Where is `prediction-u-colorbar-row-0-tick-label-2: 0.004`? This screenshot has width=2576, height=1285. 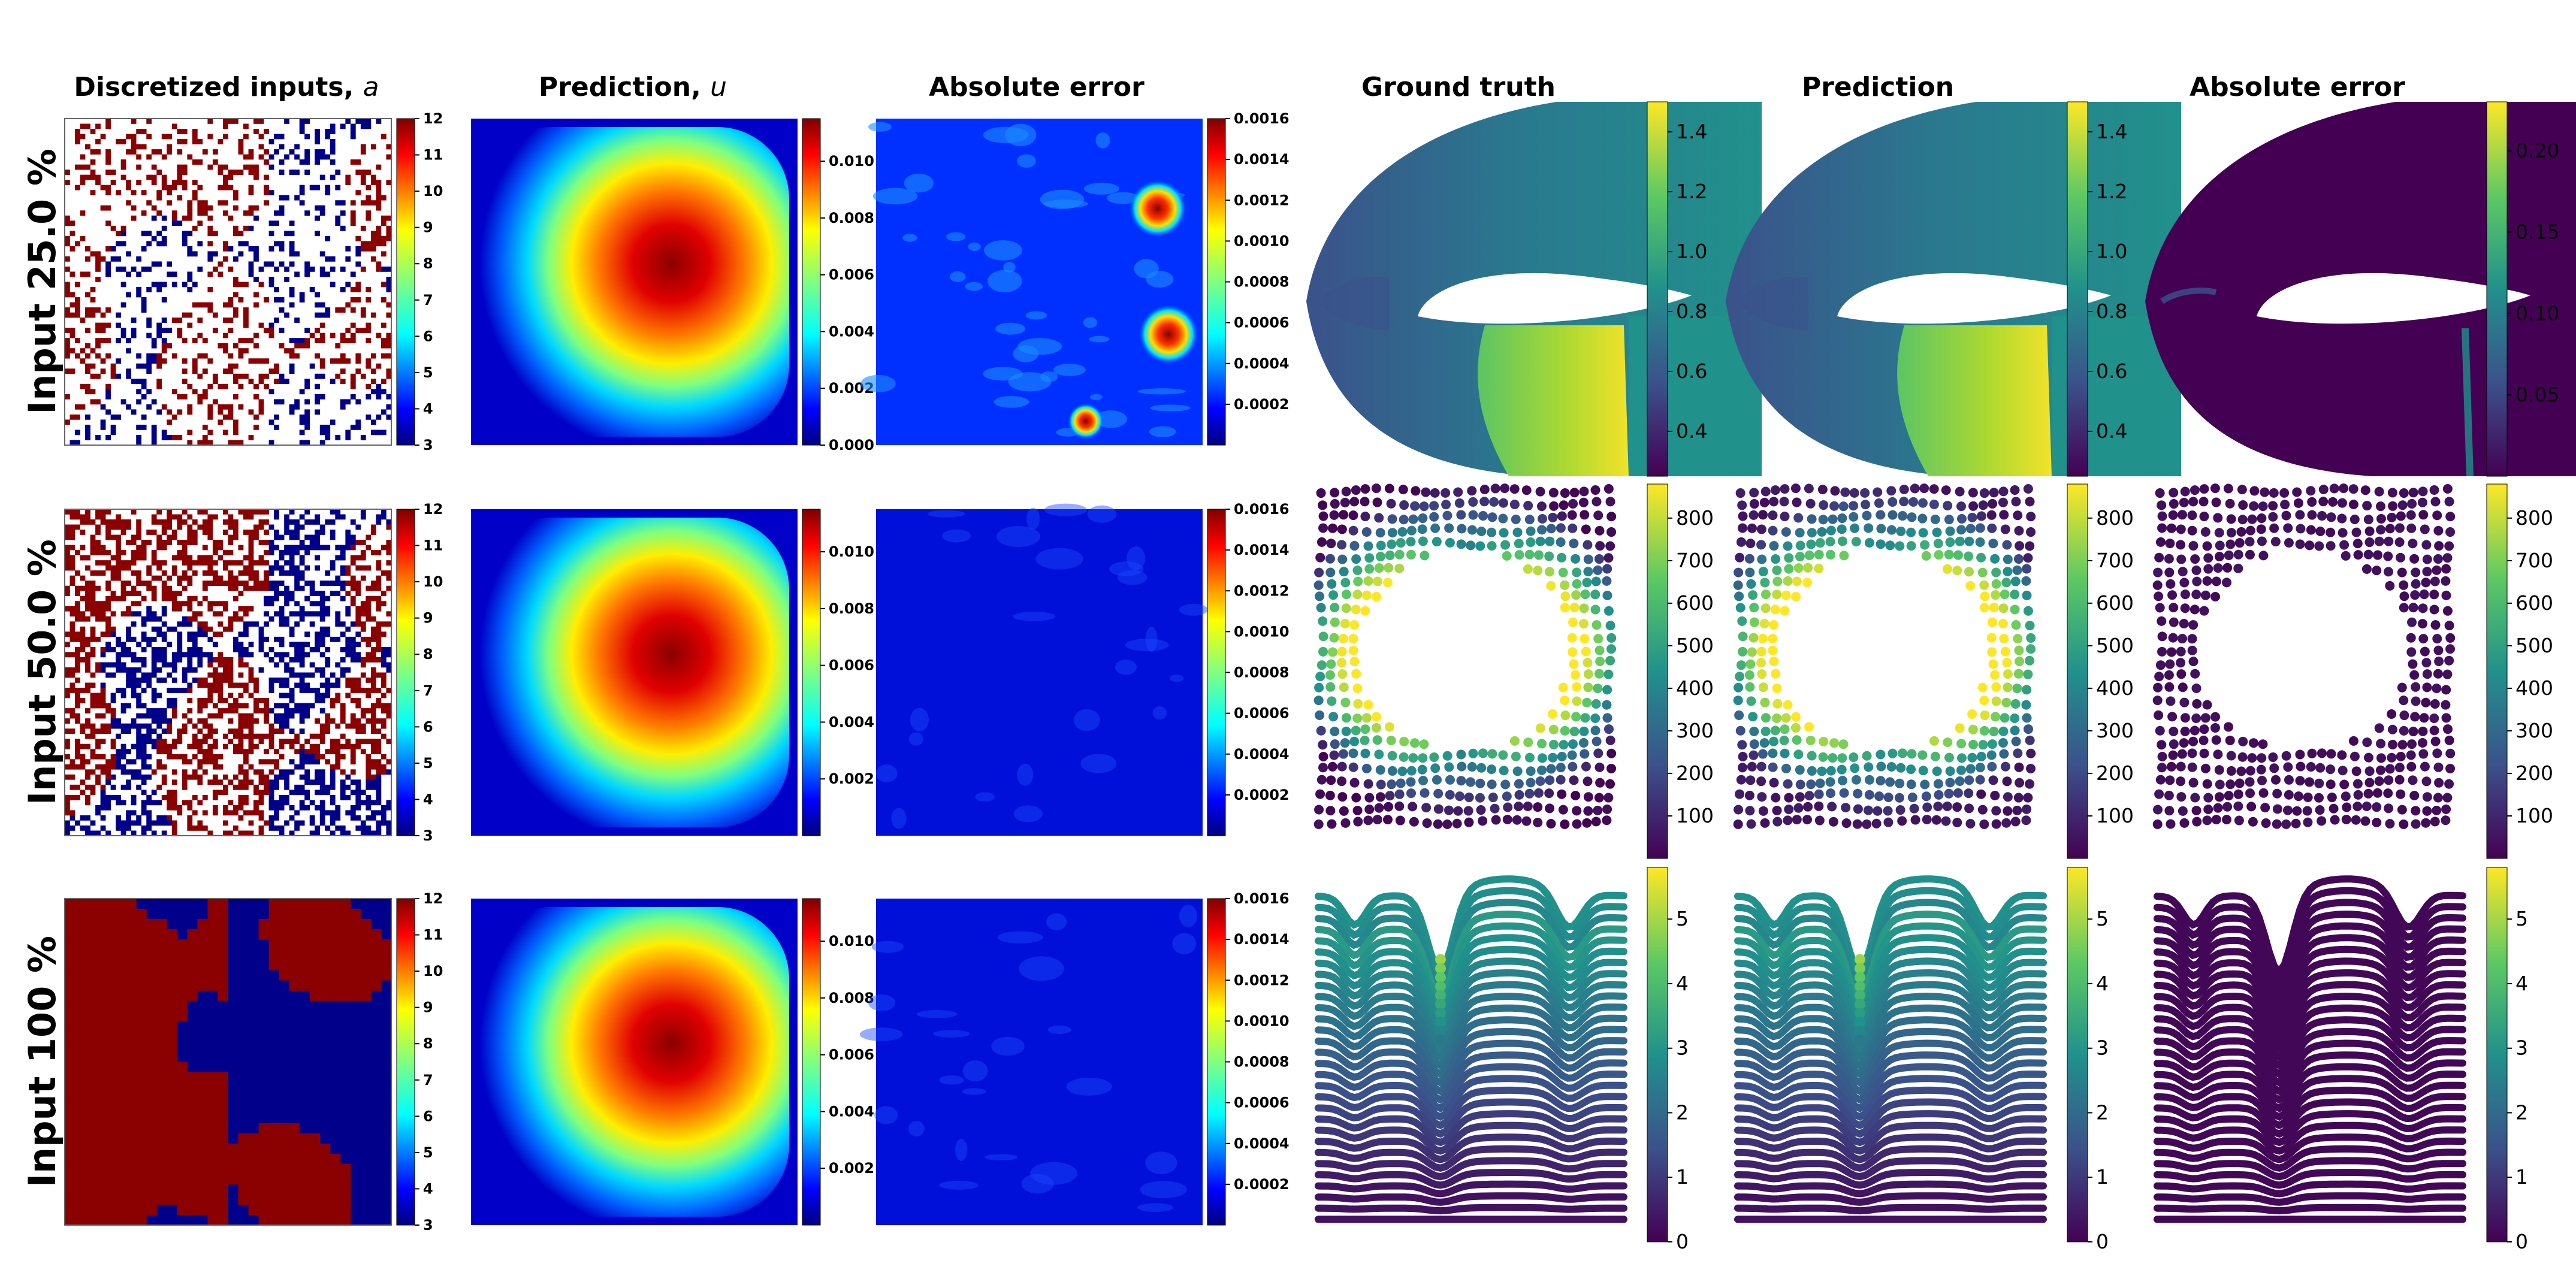
prediction-u-colorbar-row-0-tick-label-2: 0.004 is located at coordinates (852, 331).